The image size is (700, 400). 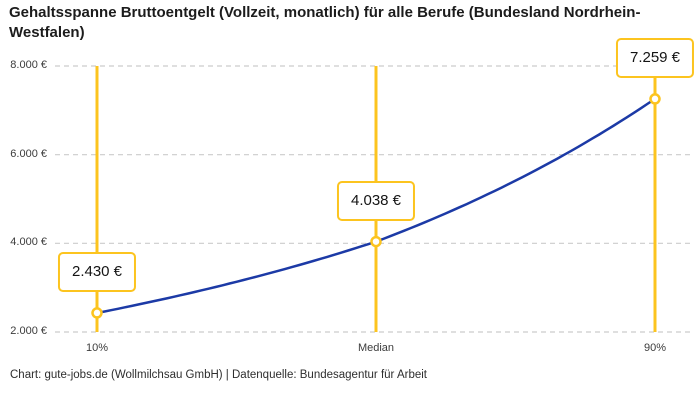 I want to click on value-annotation-10: 2.430 €, so click(x=97, y=271).